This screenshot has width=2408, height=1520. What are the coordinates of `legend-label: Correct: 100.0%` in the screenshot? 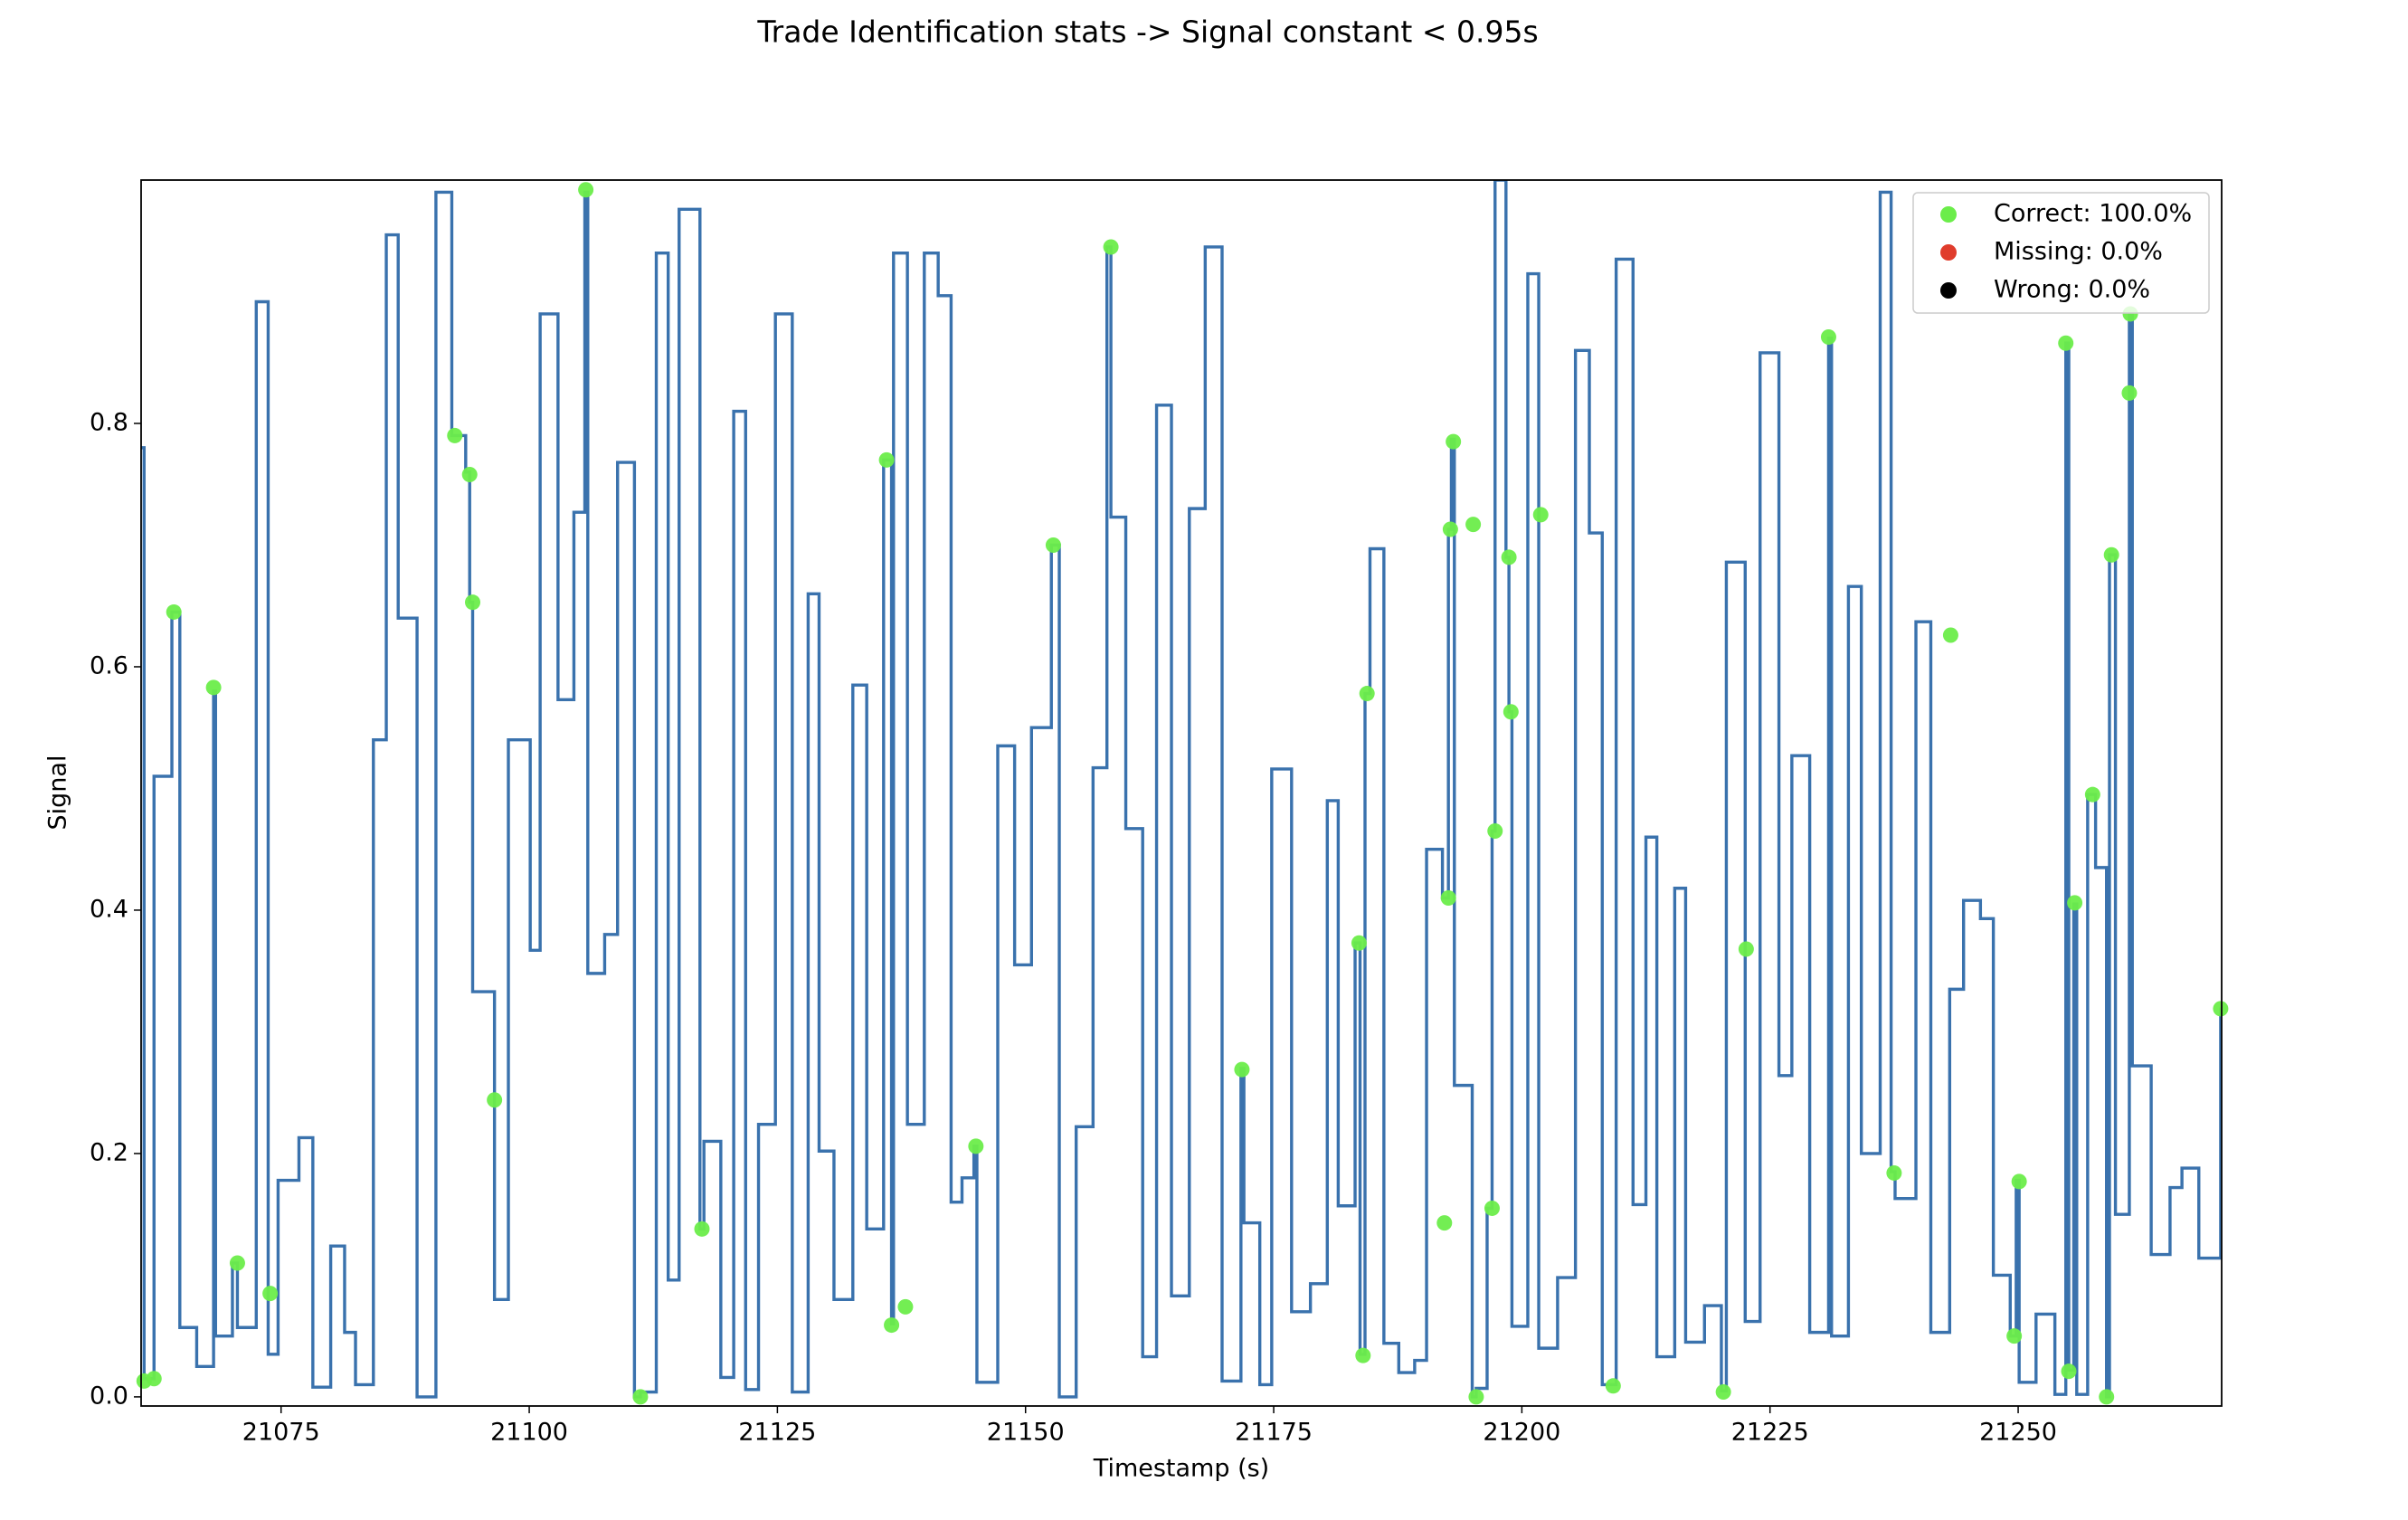 It's located at (2093, 214).